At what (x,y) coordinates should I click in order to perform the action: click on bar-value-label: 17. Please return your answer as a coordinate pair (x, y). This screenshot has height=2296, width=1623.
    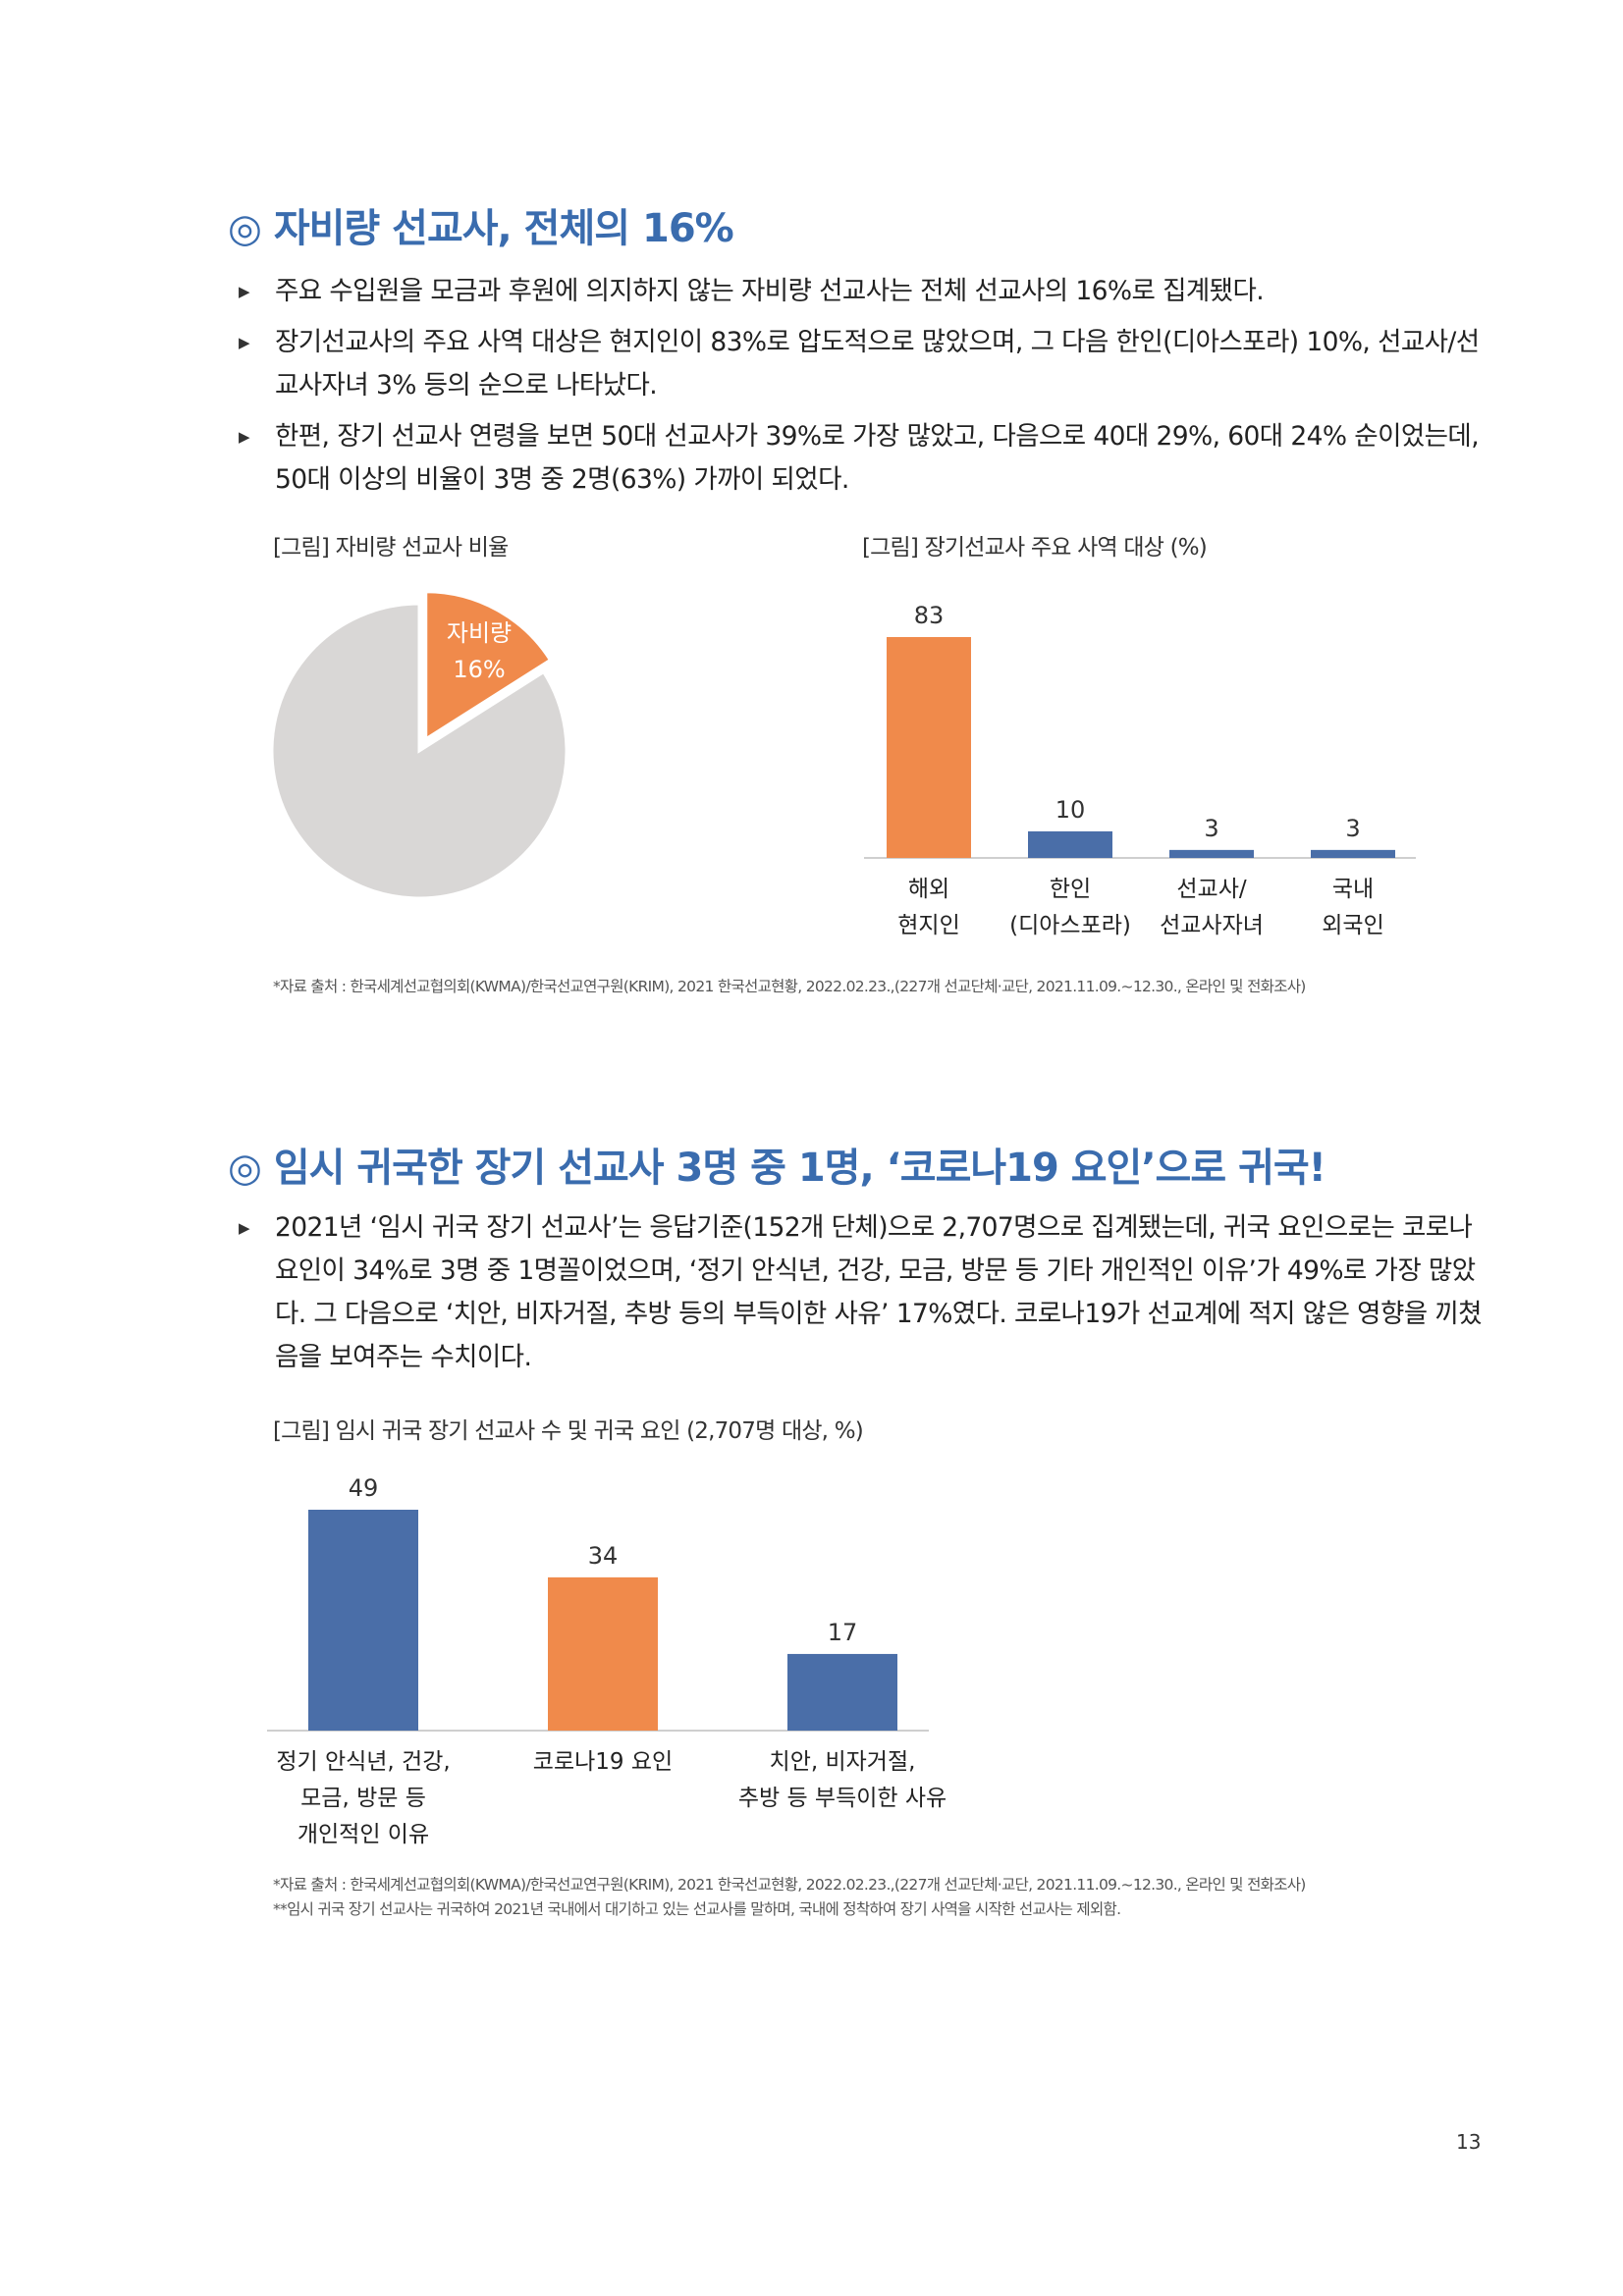
    Looking at the image, I should click on (843, 1632).